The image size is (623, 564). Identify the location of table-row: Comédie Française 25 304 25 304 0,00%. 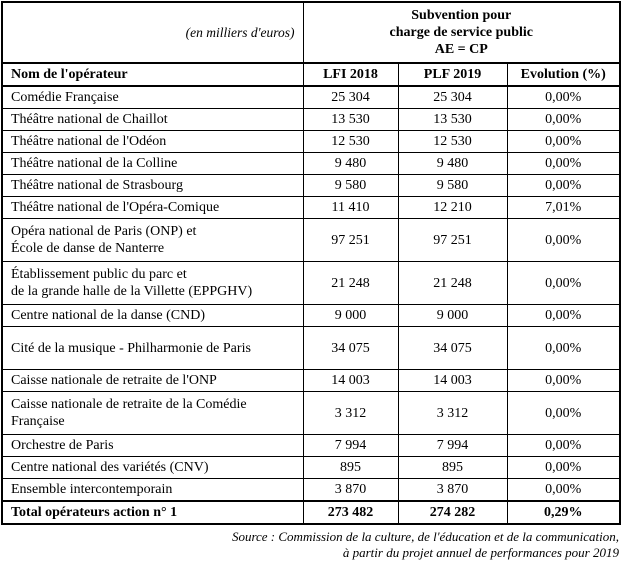
(311, 97).